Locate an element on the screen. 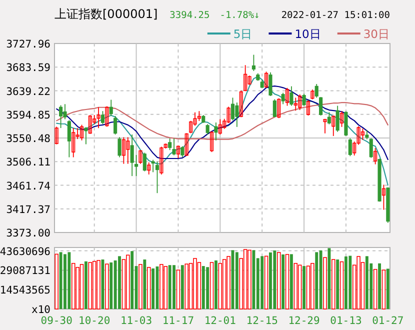 The height and width of the screenshot is (330, 415). y-tick-label: 3417.37 is located at coordinates (28, 210).